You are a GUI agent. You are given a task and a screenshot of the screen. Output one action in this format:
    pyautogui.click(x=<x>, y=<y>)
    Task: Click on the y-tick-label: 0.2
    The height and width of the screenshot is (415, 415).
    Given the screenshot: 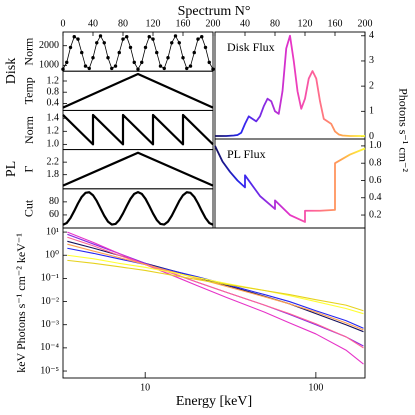 What is the action you would take?
    pyautogui.click(x=375, y=214)
    